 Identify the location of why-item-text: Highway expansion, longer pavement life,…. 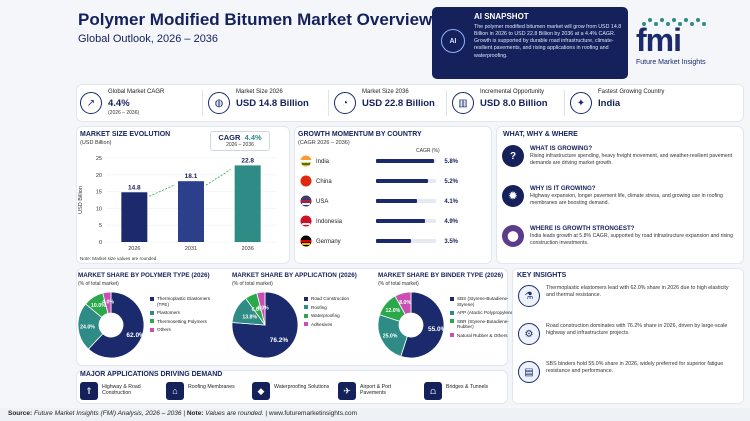
(626, 199).